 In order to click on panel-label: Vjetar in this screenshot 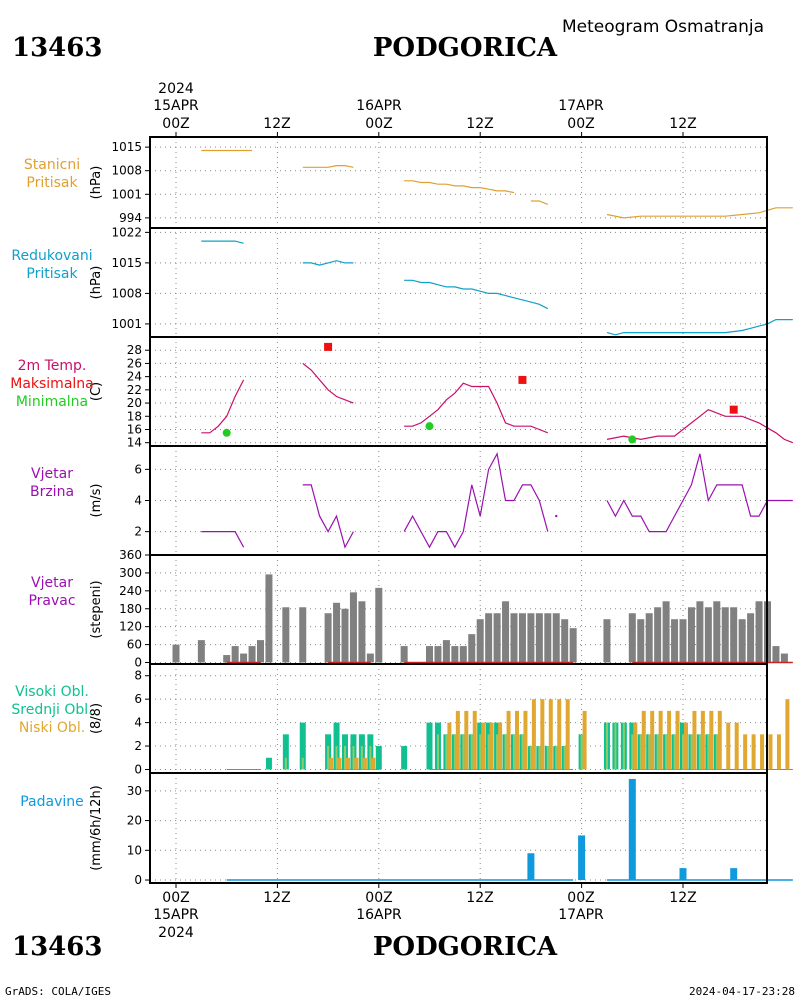, I will do `click(52, 474)`.